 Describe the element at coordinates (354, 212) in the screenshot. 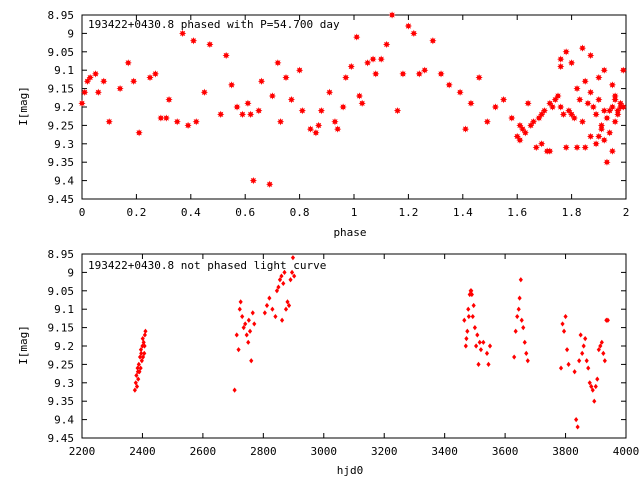

I see `phased-x-tick-label: 1` at that location.